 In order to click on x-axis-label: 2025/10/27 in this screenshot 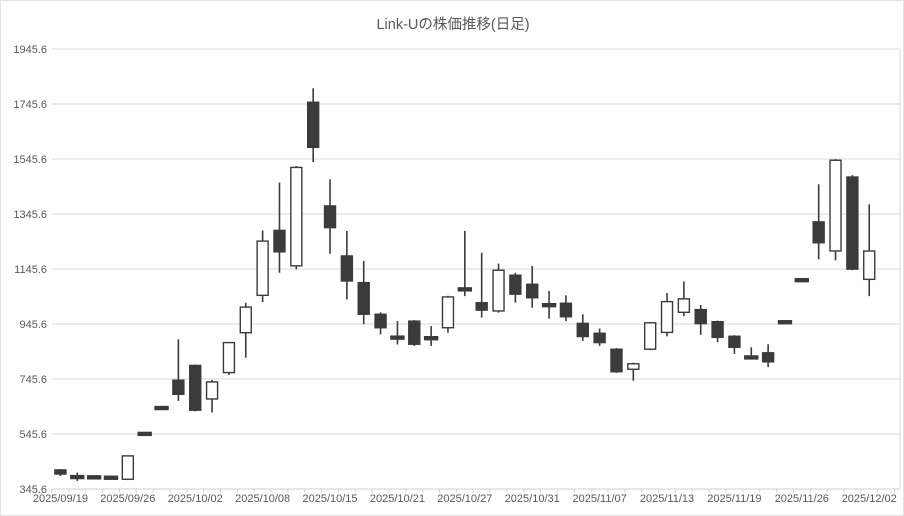, I will do `click(464, 499)`.